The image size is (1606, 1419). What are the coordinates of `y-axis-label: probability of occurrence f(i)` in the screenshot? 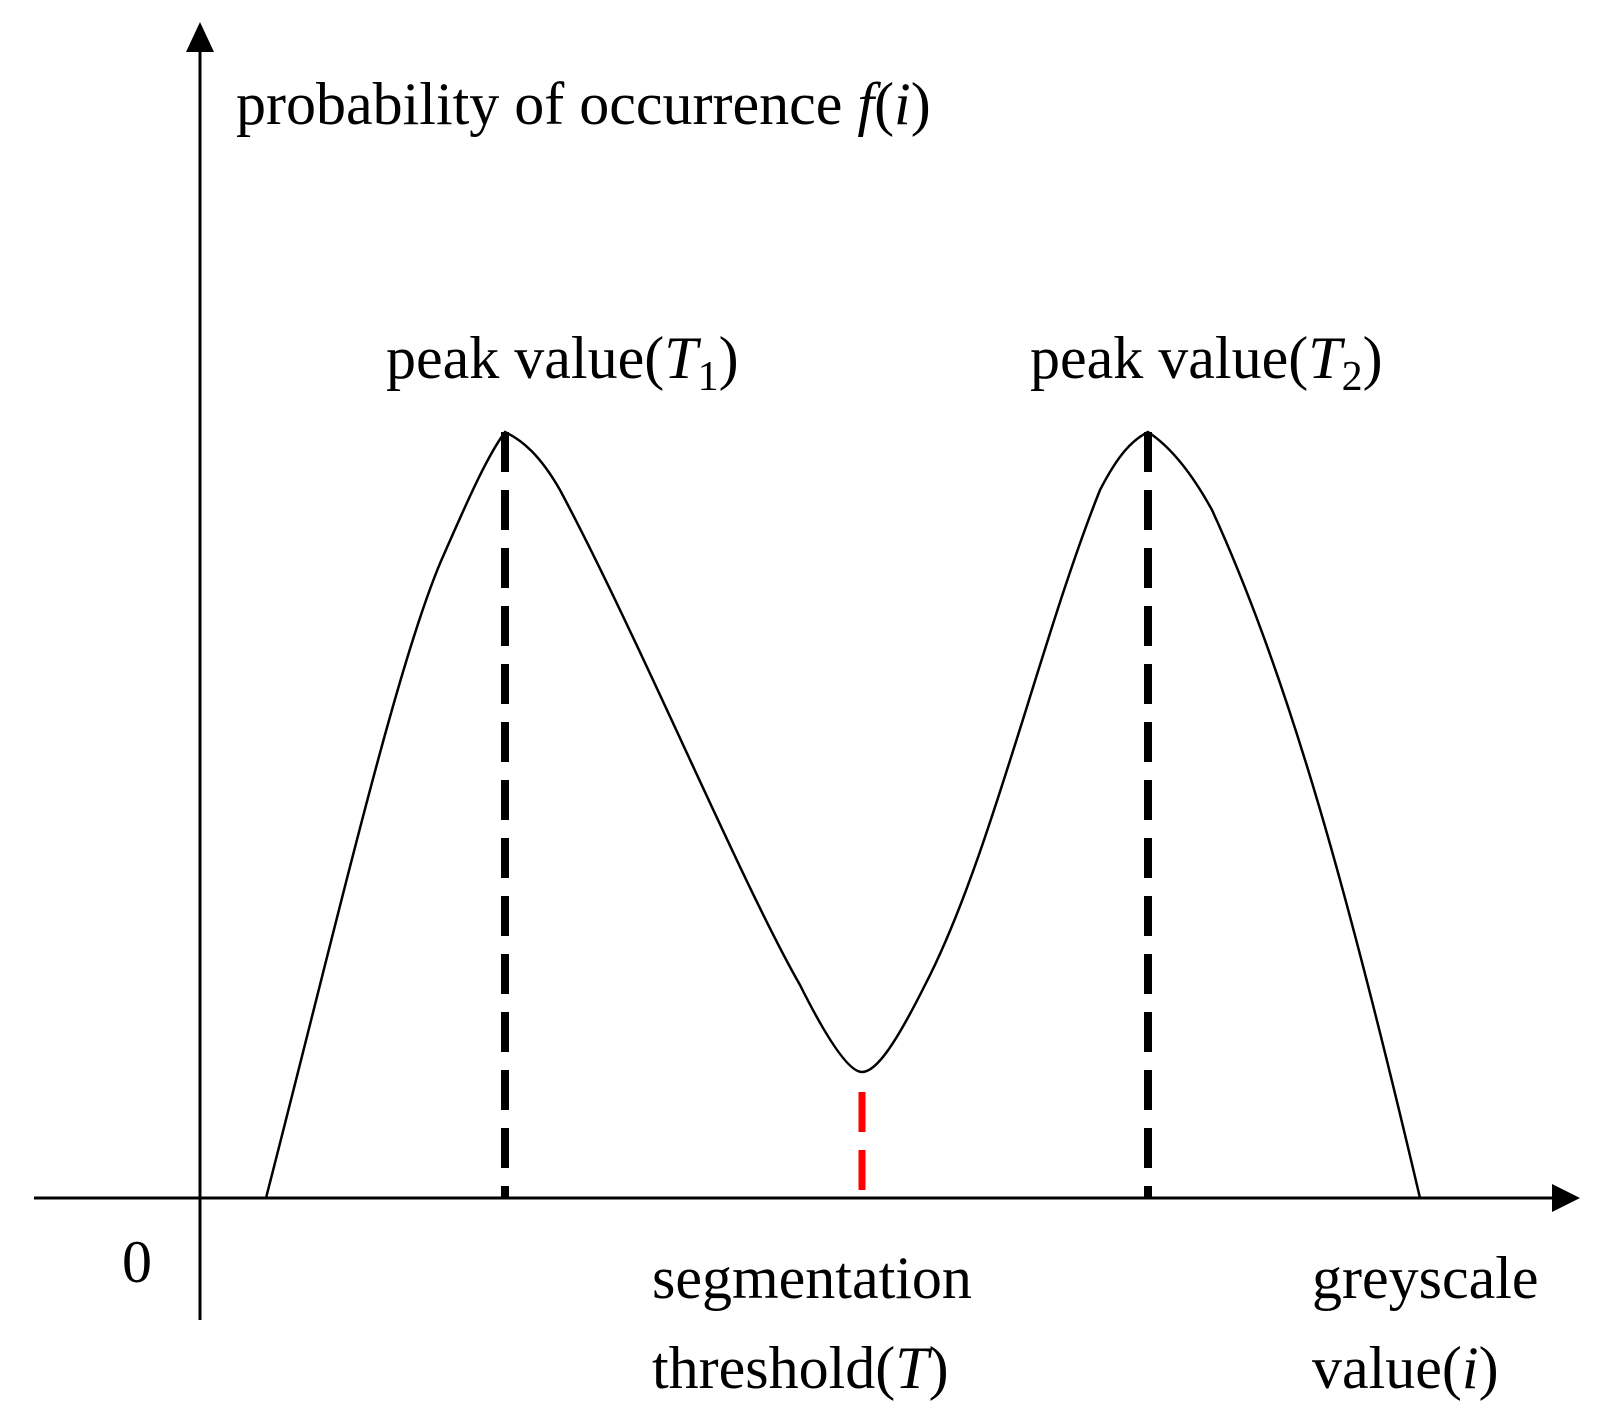 It's located at (583, 104).